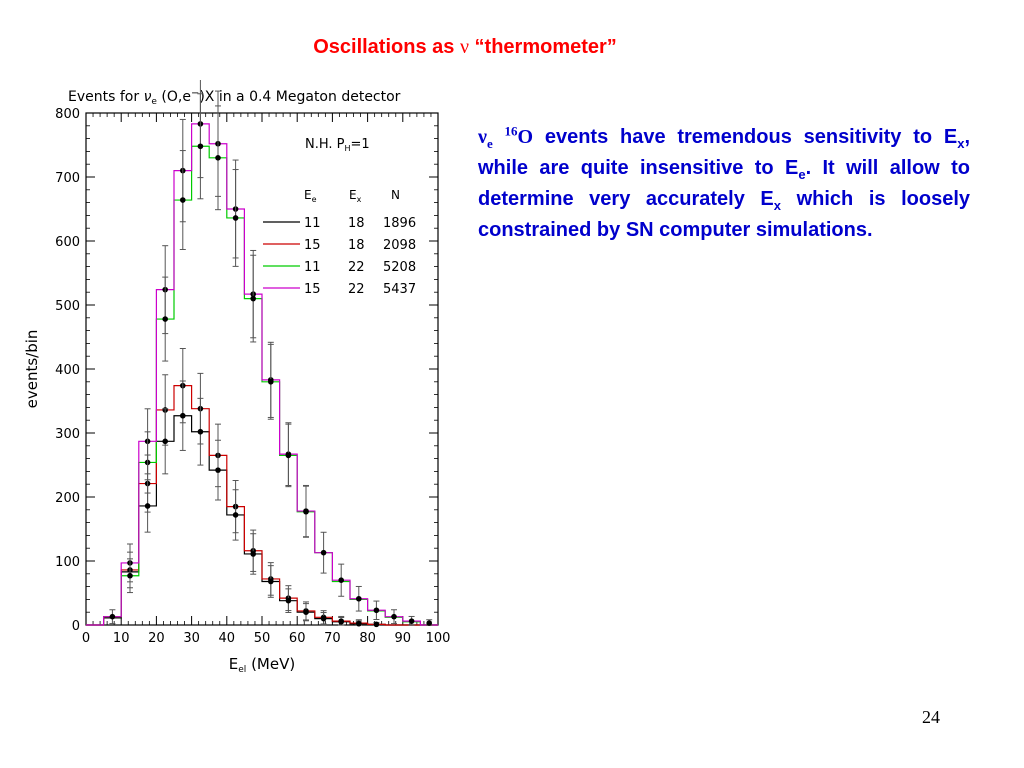 This screenshot has width=1024, height=768. Describe the element at coordinates (355, 196) in the screenshot. I see `svg-text: Ex` at that location.